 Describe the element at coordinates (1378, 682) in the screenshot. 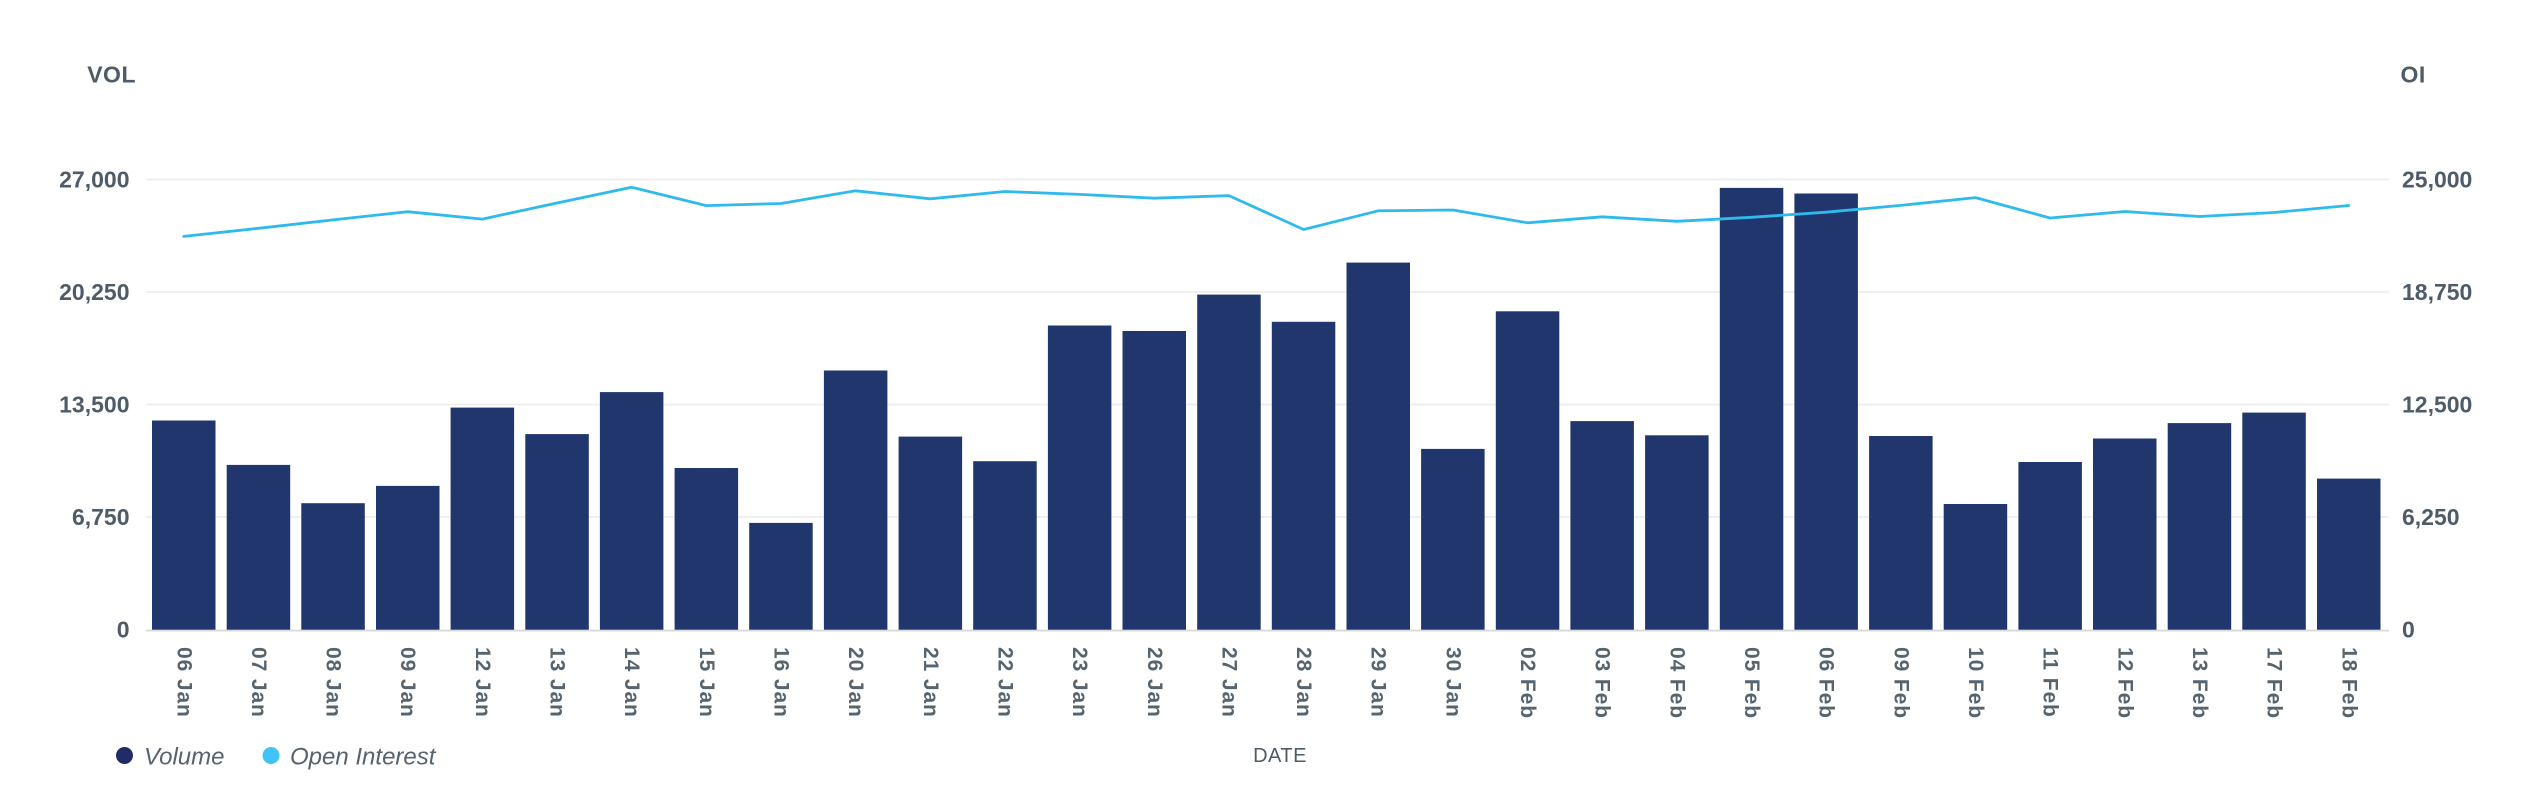

I see `svg-text: 29 Jan` at that location.